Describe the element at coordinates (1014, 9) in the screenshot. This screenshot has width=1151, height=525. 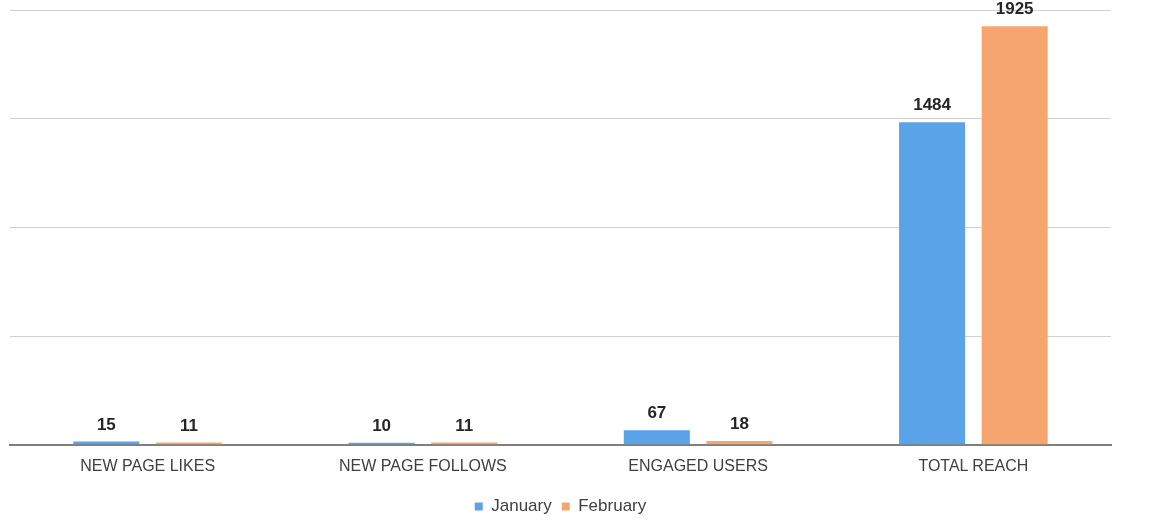
I see `data-label: 1925` at that location.